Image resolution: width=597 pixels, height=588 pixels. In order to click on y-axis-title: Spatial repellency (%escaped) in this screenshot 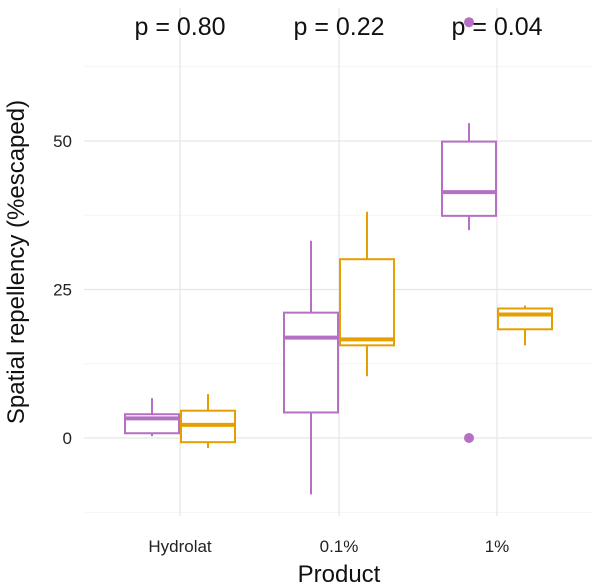, I will do `click(16, 262)`.